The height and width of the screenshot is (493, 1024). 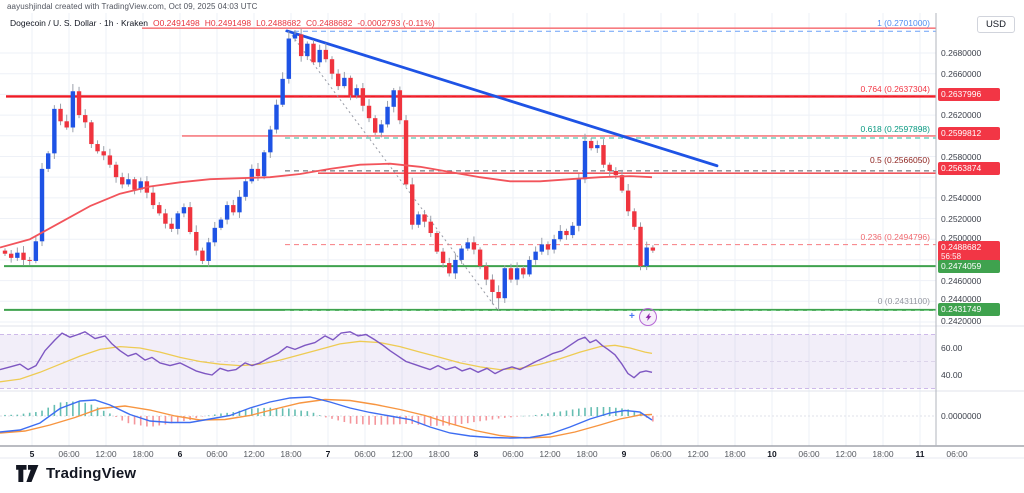 I want to click on rsi-line, so click(x=326, y=355).